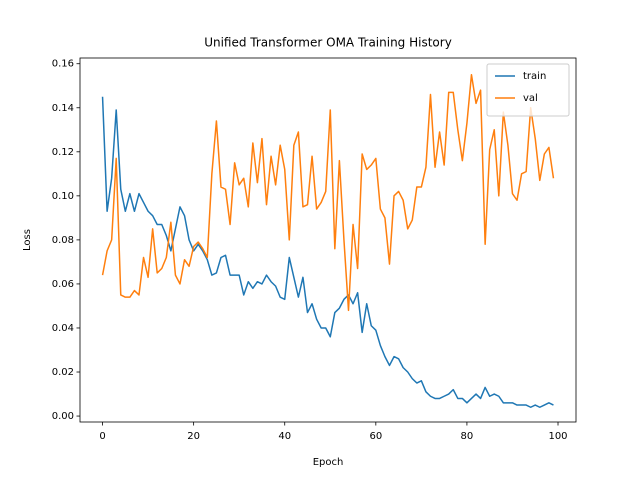 This screenshot has height=480, width=640. Describe the element at coordinates (27, 240) in the screenshot. I see `y-axis-label: Loss` at that location.